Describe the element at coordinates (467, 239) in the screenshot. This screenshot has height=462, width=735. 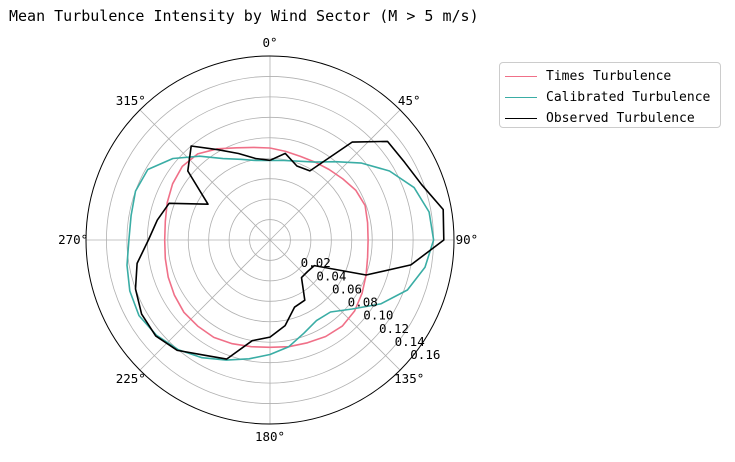
I see `angle-tick-label: 90°` at that location.